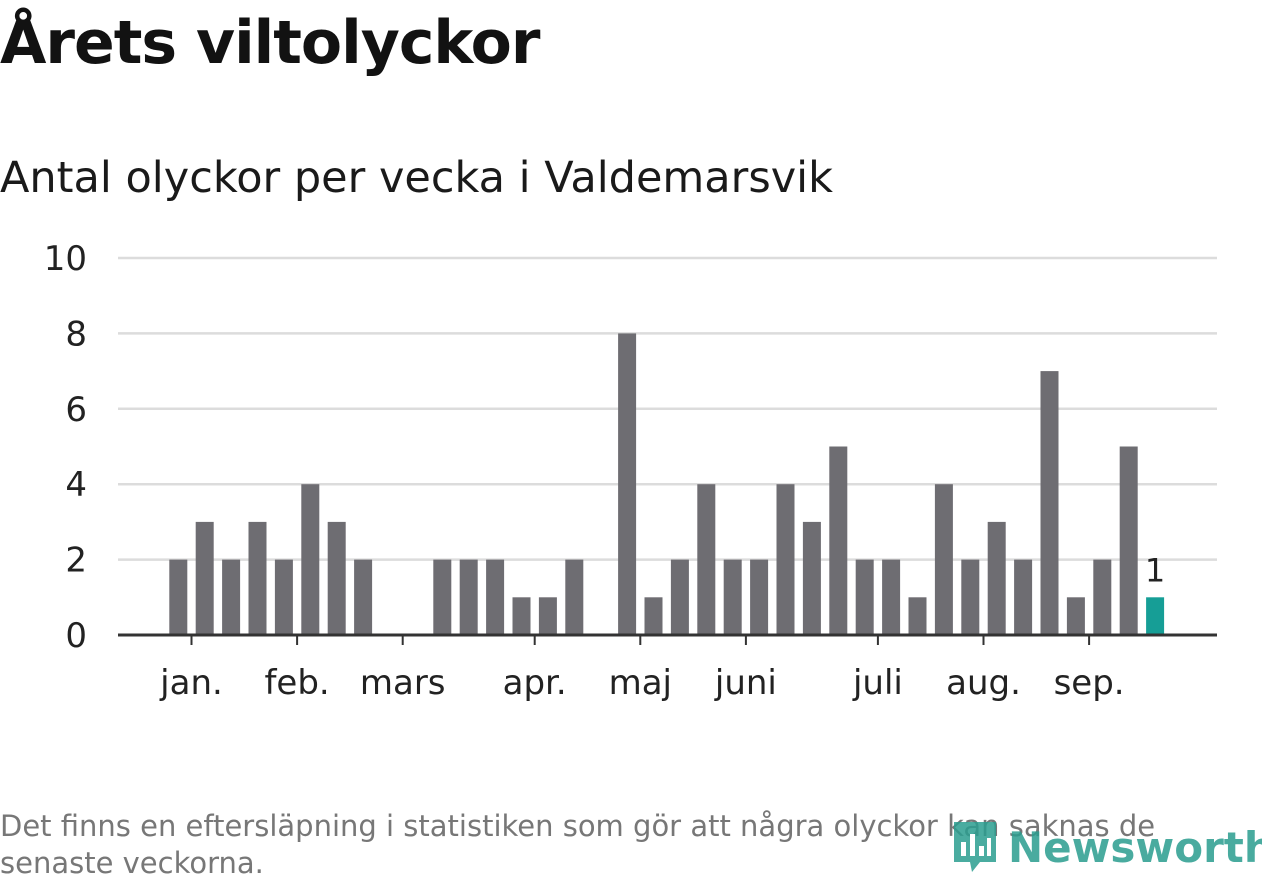  Describe the element at coordinates (76, 561) in the screenshot. I see `y-tick-label: 2` at that location.